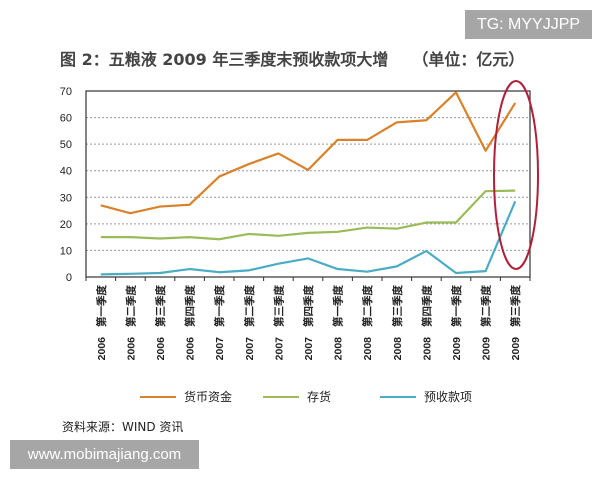 The image size is (600, 480). I want to click on x-tick-label: 第一季度 2009, so click(456, 323).